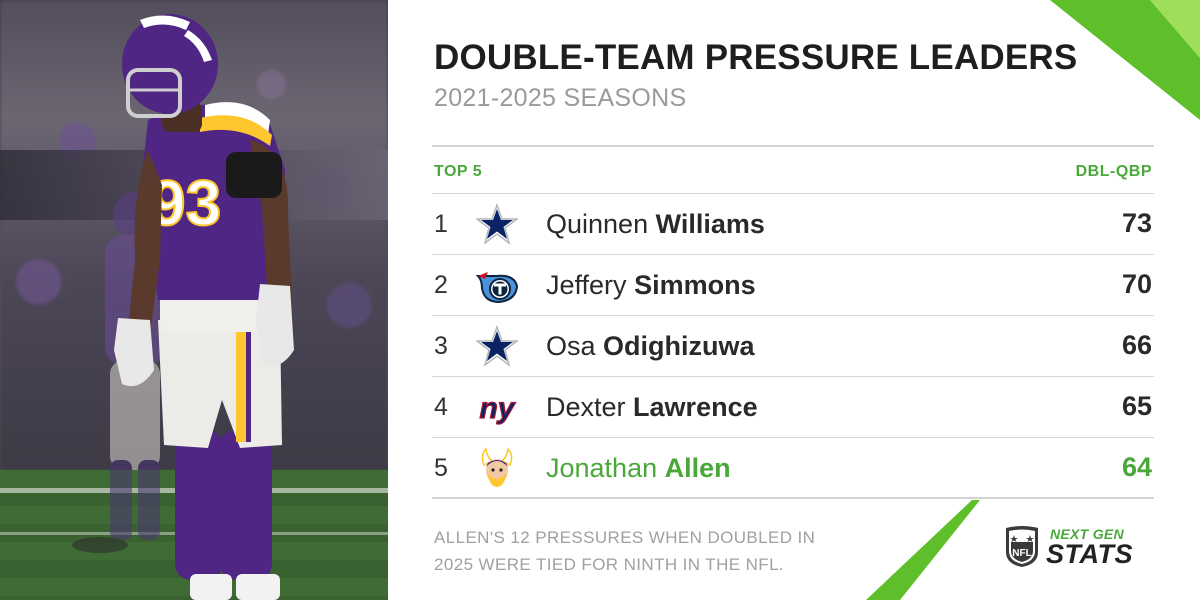  I want to click on table-row: 1 Quinnen Williams 73, so click(793, 224).